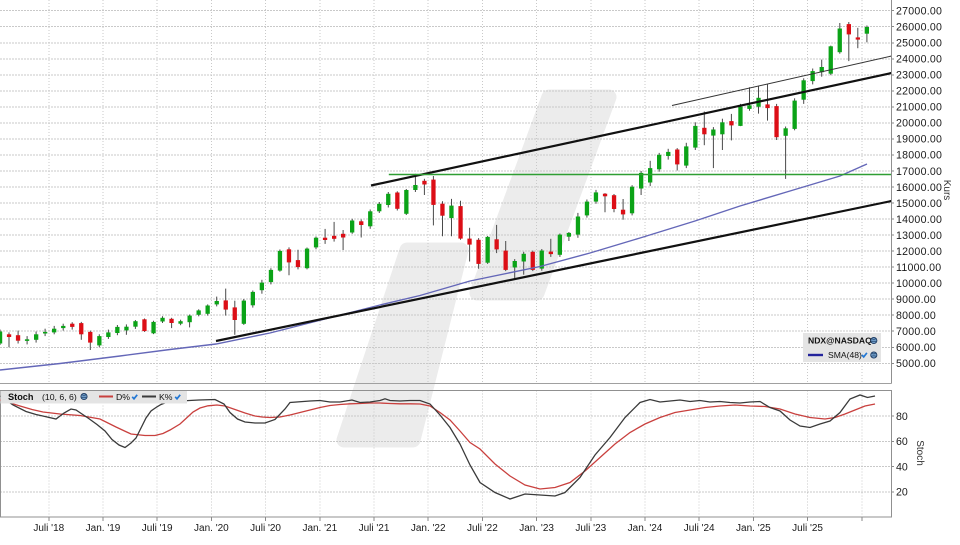 The width and height of the screenshot is (960, 545). What do you see at coordinates (840, 341) in the screenshot?
I see `svg-text: NDX@NASDAQ` at bounding box center [840, 341].